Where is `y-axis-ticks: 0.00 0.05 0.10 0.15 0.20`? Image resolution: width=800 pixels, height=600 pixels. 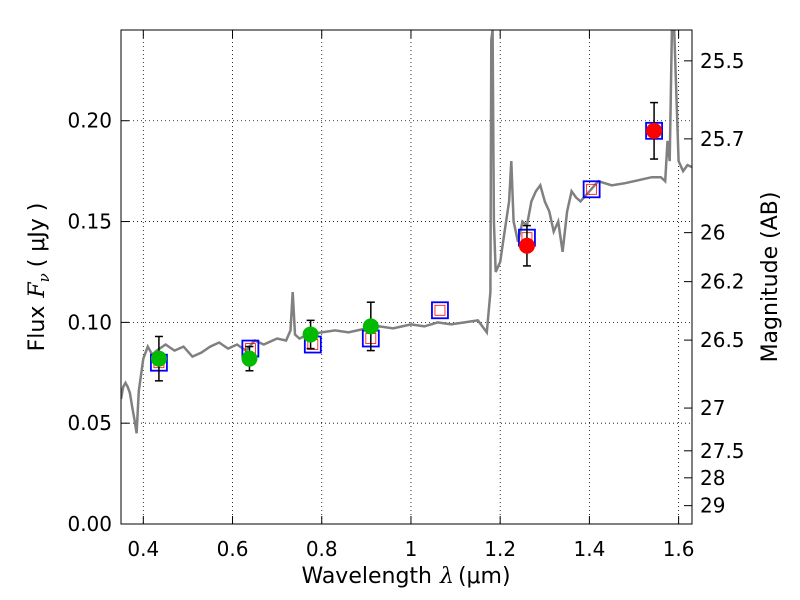
y-axis-ticks: 0.00 0.05 0.10 0.15 0.20 is located at coordinates (98, 322).